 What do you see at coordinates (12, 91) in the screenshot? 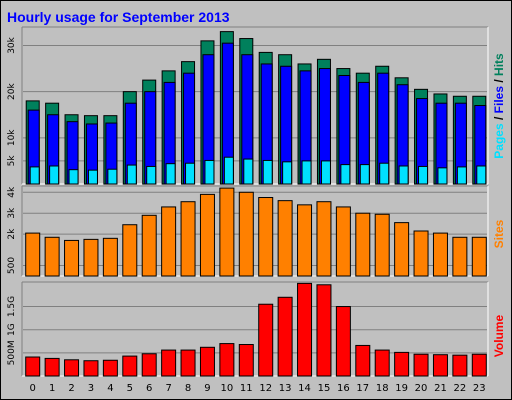
I see `y-tick-label: 20k` at bounding box center [12, 91].